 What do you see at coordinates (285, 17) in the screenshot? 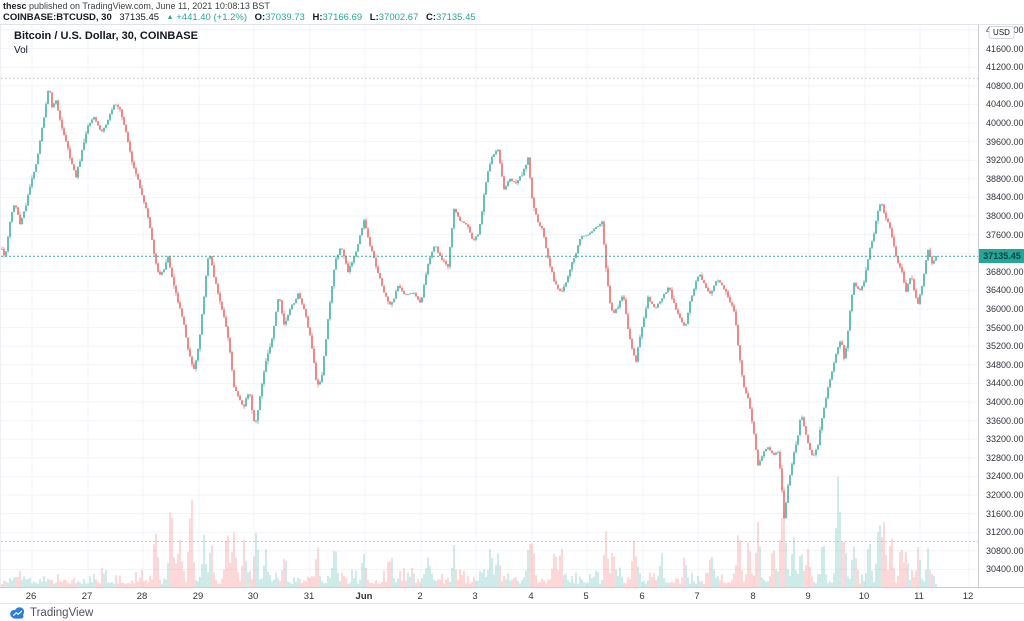
I see `open-value: 37039.73` at bounding box center [285, 17].